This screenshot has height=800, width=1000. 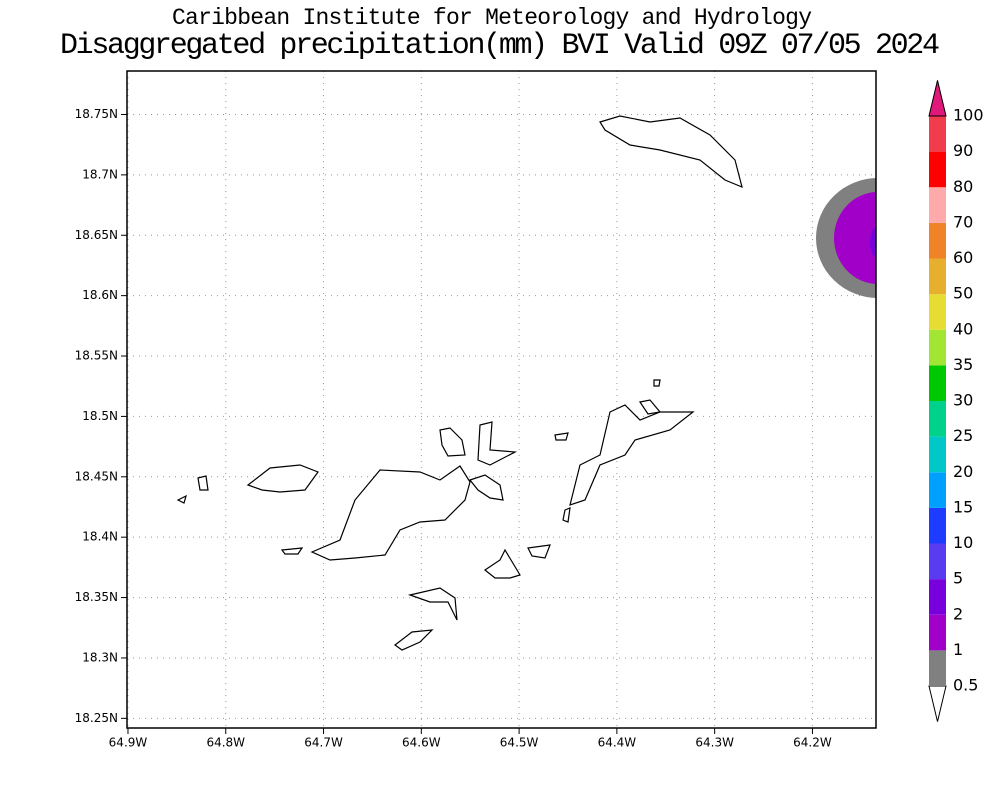 I want to click on colorbar-label: 20, so click(x=963, y=471).